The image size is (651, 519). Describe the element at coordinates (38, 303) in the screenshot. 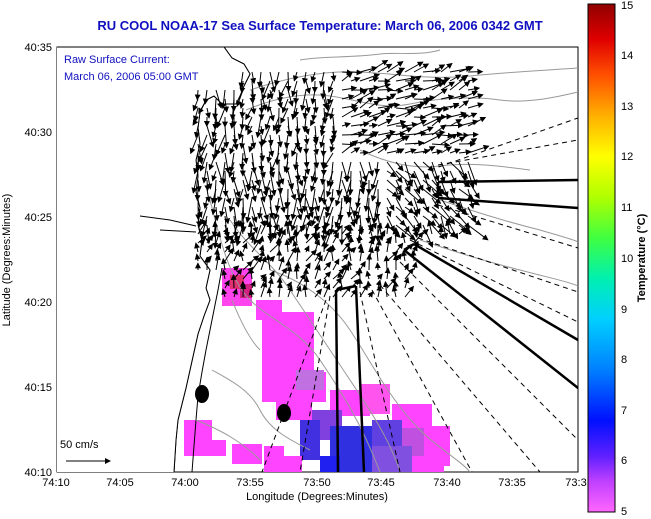

I see `y-tick-label: 40:20` at that location.